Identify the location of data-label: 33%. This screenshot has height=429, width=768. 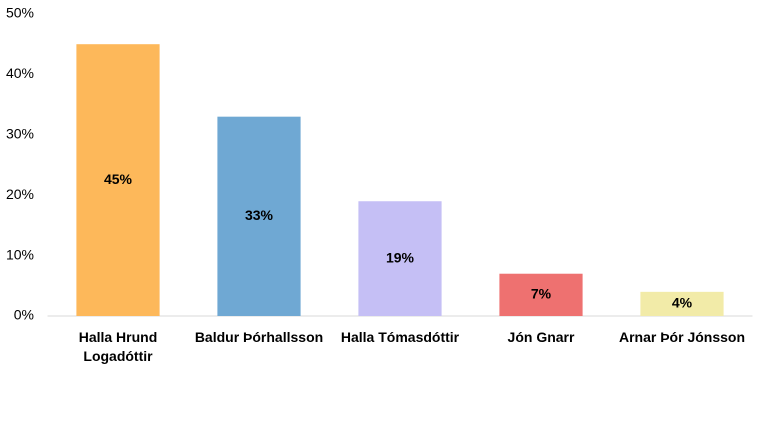
(259, 215).